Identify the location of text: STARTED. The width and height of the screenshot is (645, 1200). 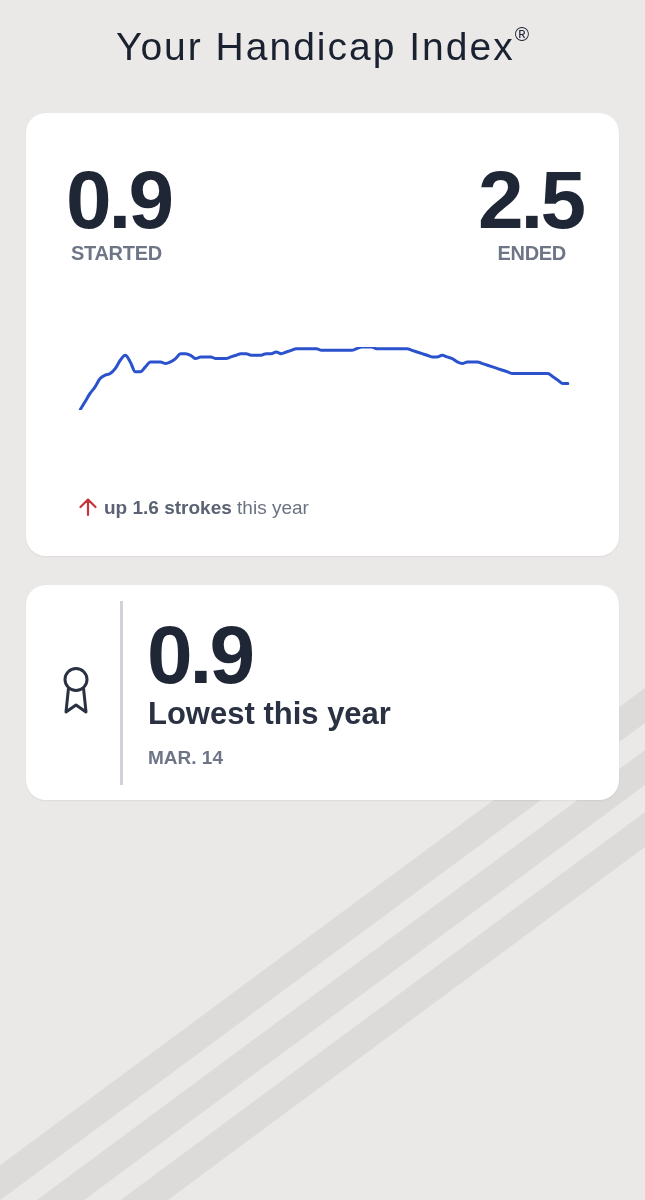
(116, 253).